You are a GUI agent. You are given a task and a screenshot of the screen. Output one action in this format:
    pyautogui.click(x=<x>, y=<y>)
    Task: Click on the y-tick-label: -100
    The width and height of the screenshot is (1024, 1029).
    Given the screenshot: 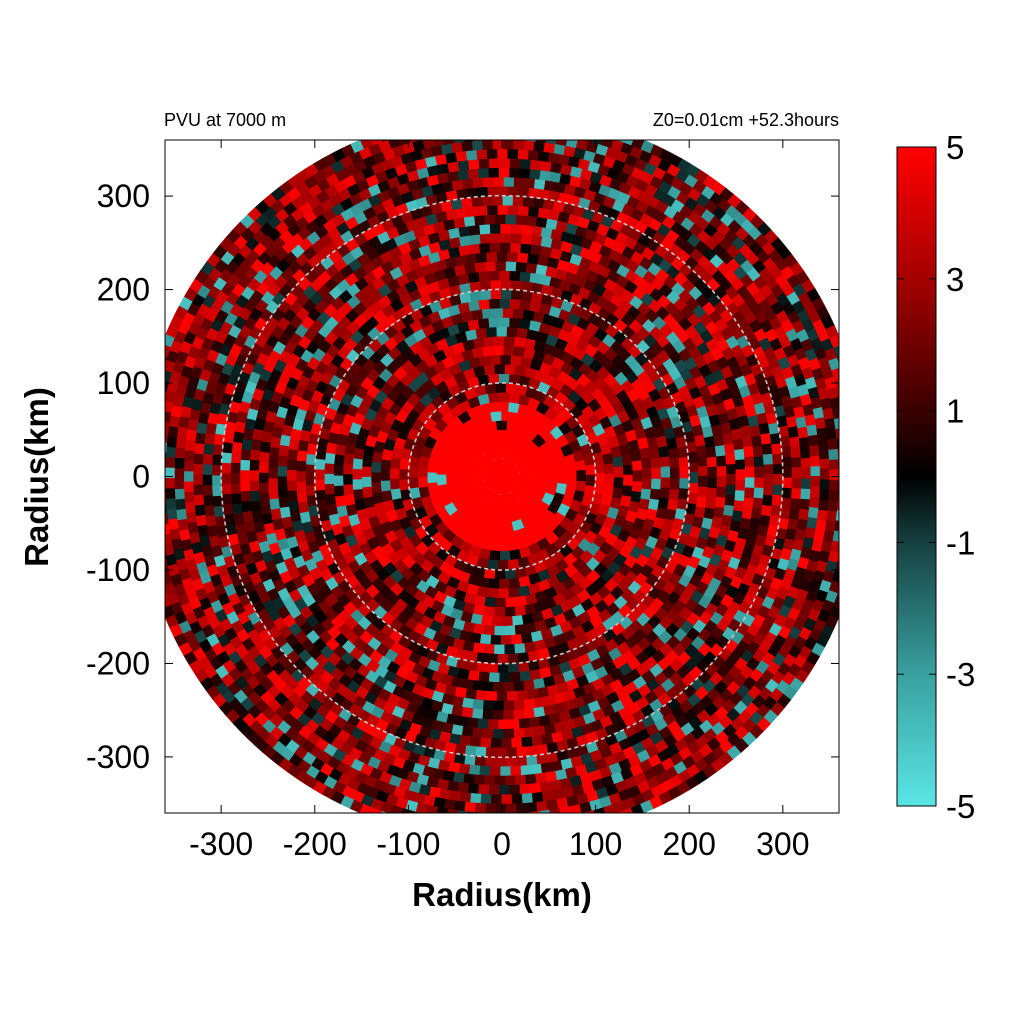 What is the action you would take?
    pyautogui.click(x=118, y=570)
    